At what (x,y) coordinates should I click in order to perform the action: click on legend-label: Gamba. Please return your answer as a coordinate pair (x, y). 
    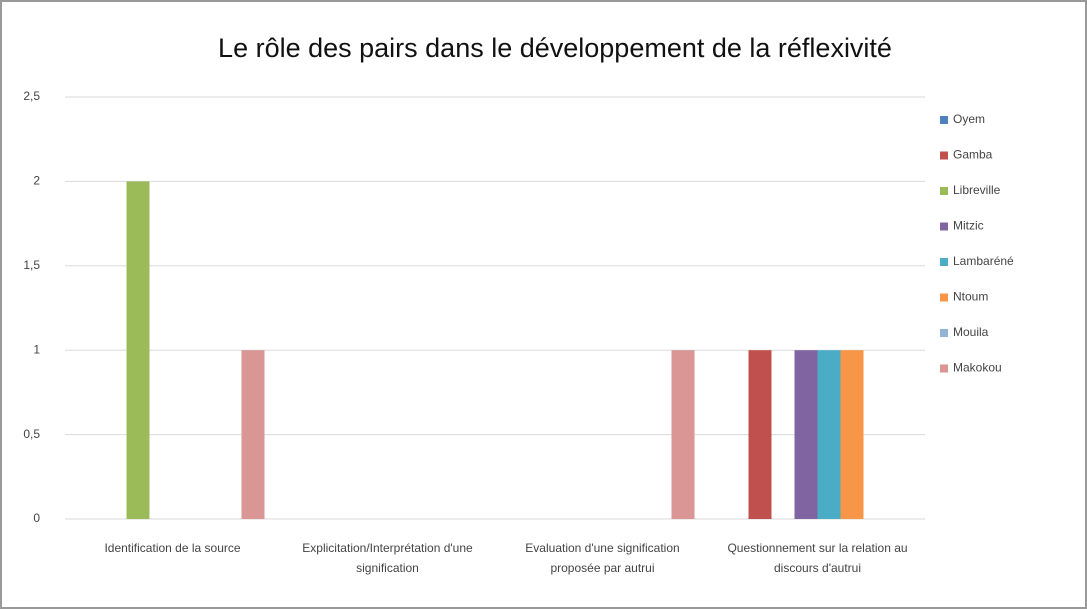
    Looking at the image, I should click on (973, 155).